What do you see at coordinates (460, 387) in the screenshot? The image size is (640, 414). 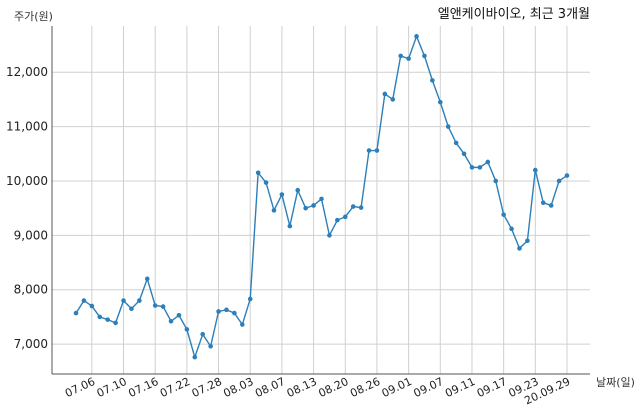 I see `x-tick-label: 09.11` at bounding box center [460, 387].